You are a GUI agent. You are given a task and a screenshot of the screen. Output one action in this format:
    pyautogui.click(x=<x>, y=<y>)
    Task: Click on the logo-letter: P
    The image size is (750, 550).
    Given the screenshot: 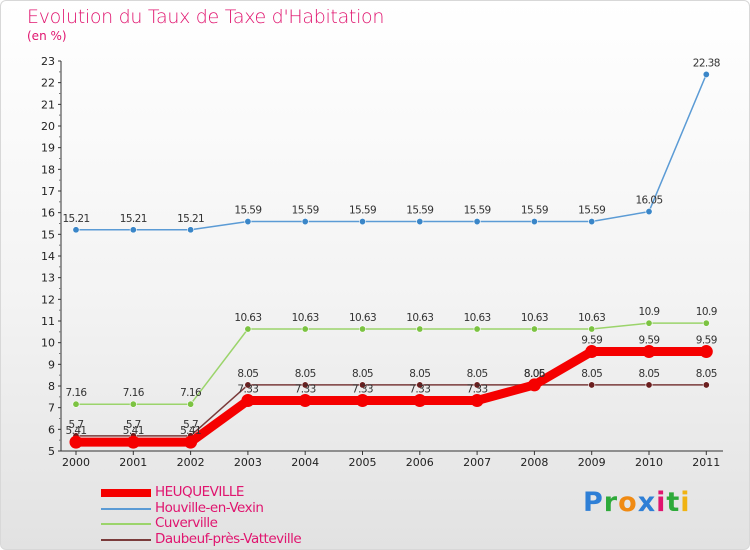 What is the action you would take?
    pyautogui.click(x=593, y=502)
    